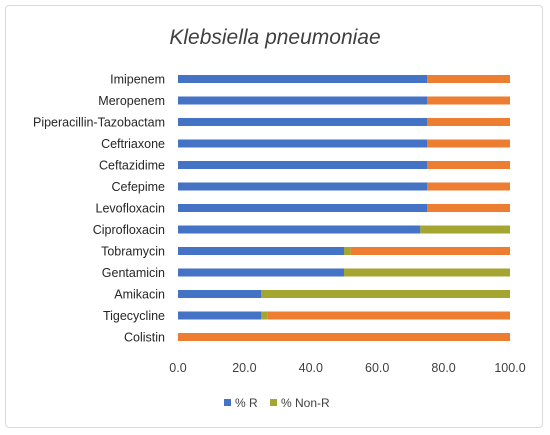 The height and width of the screenshot is (435, 550). What do you see at coordinates (99, 123) in the screenshot?
I see `category-label: Piperacillin-Tazobactam` at bounding box center [99, 123].